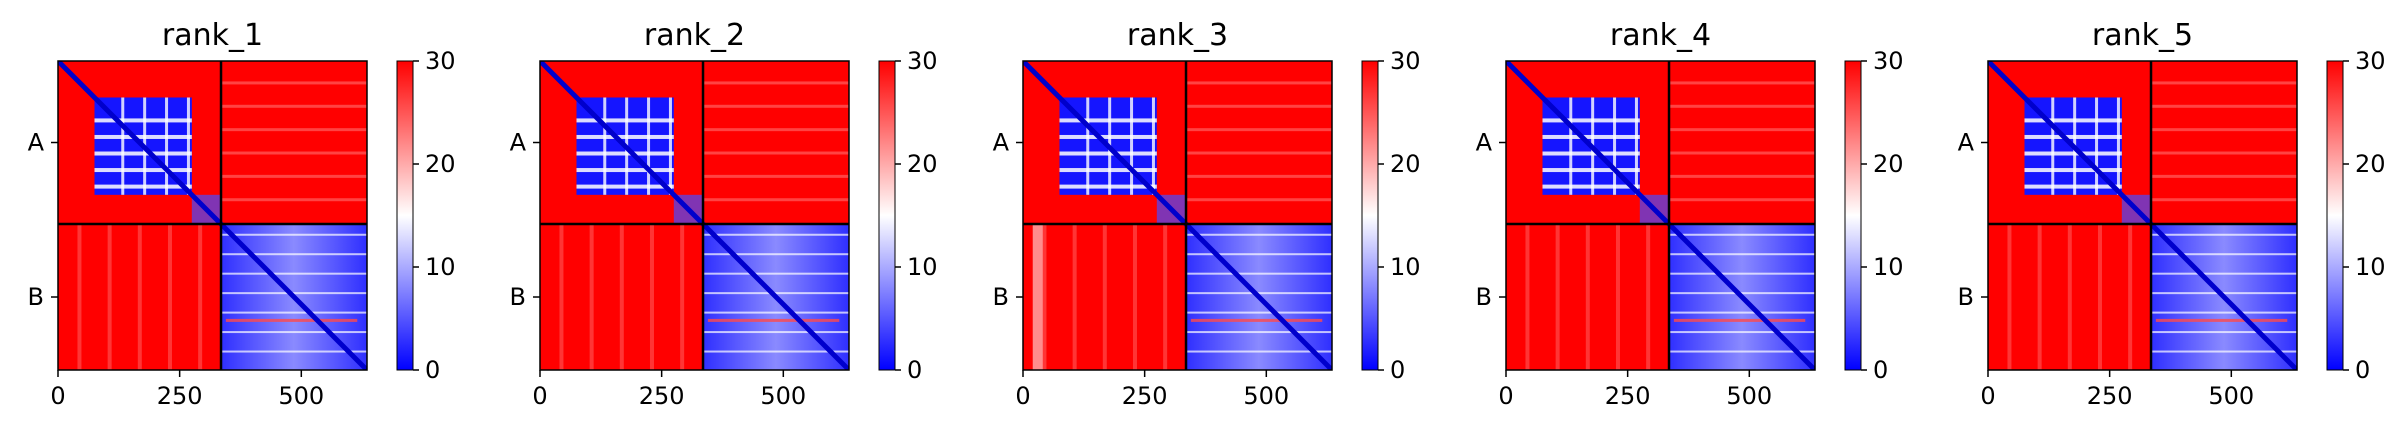 The height and width of the screenshot is (438, 2401). What do you see at coordinates (2142, 35) in the screenshot?
I see `panel-title: rank_5` at bounding box center [2142, 35].